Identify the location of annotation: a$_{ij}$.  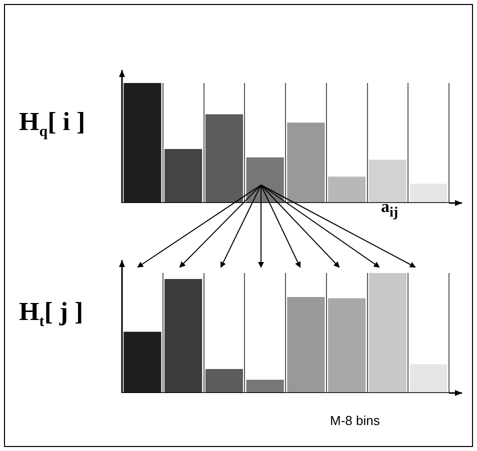
(389, 209).